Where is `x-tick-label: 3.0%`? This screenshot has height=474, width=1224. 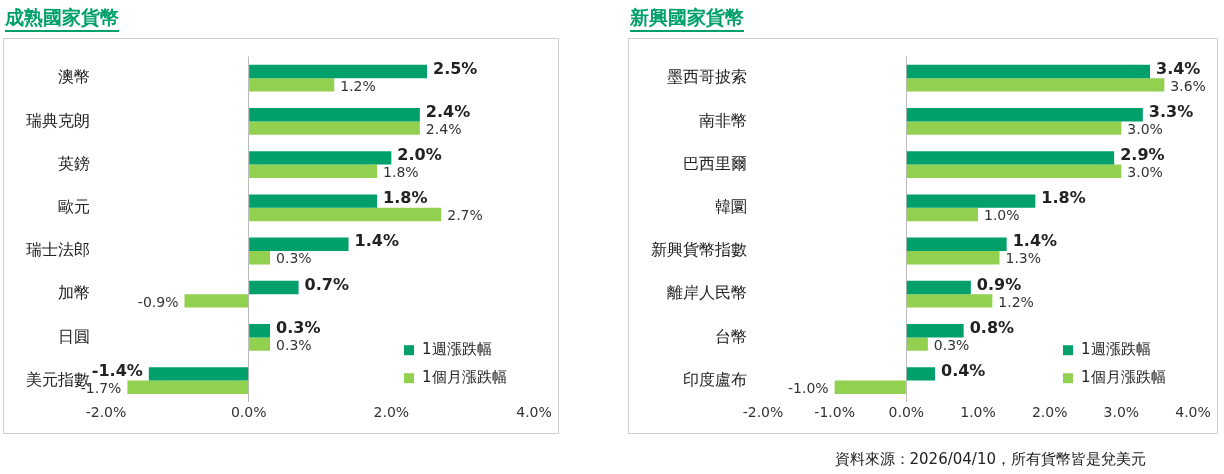
x-tick-label: 3.0% is located at coordinates (1121, 412).